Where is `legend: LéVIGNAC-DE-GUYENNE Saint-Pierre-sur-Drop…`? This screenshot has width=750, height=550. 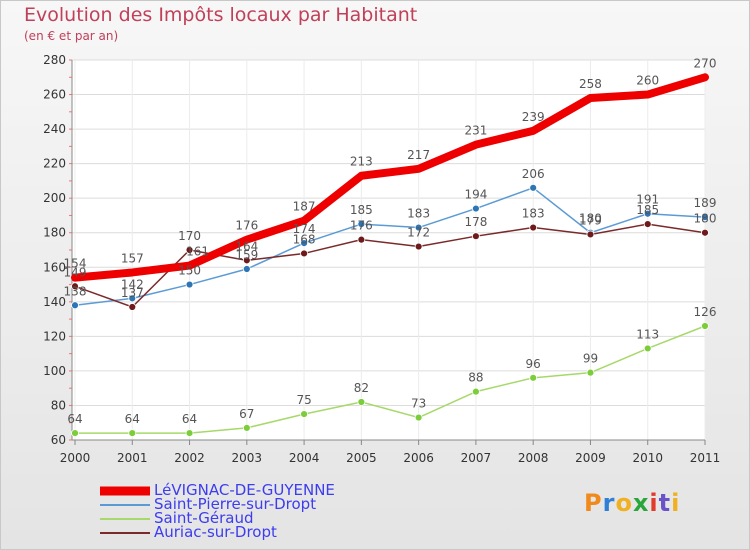
legend: LéVIGNAC-DE-GUYENNE Saint-Pierre-sur-Drop… is located at coordinates (250, 511).